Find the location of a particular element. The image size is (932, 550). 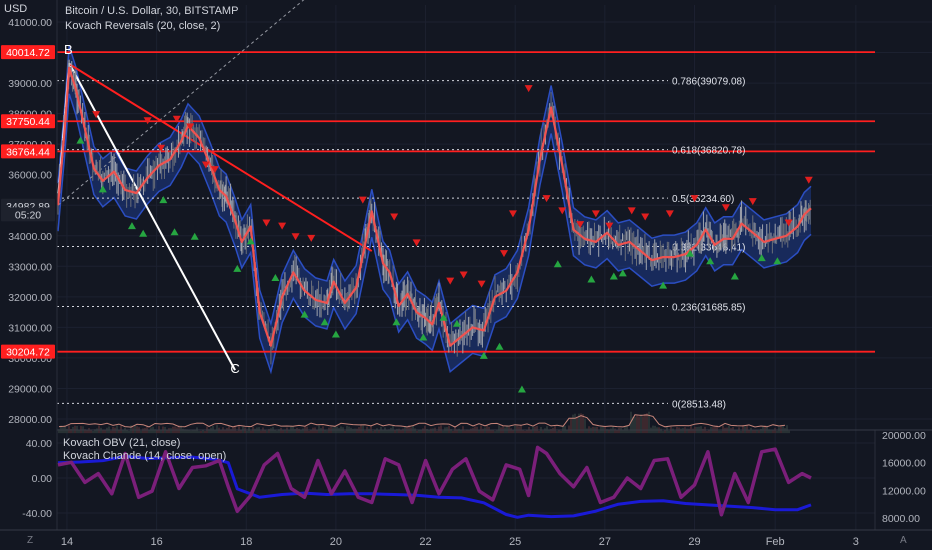

lower-right-tick-label: 8000.00 is located at coordinates (901, 519).